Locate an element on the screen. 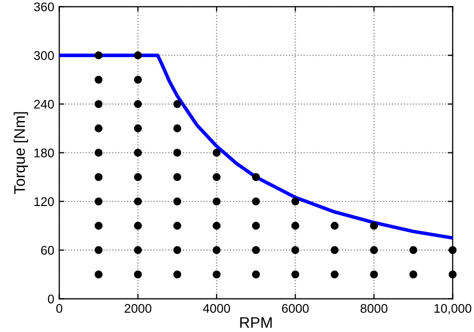 Image resolution: width=474 pixels, height=332 pixels. x-tick-label: 2000 is located at coordinates (138, 308).